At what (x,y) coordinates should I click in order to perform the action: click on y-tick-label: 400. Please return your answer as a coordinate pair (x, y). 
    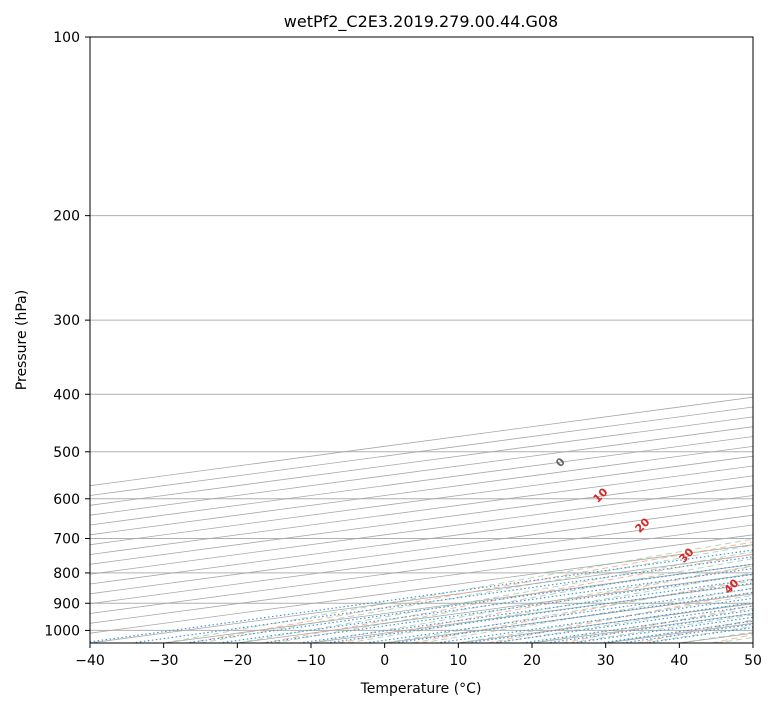
    Looking at the image, I should click on (66, 395).